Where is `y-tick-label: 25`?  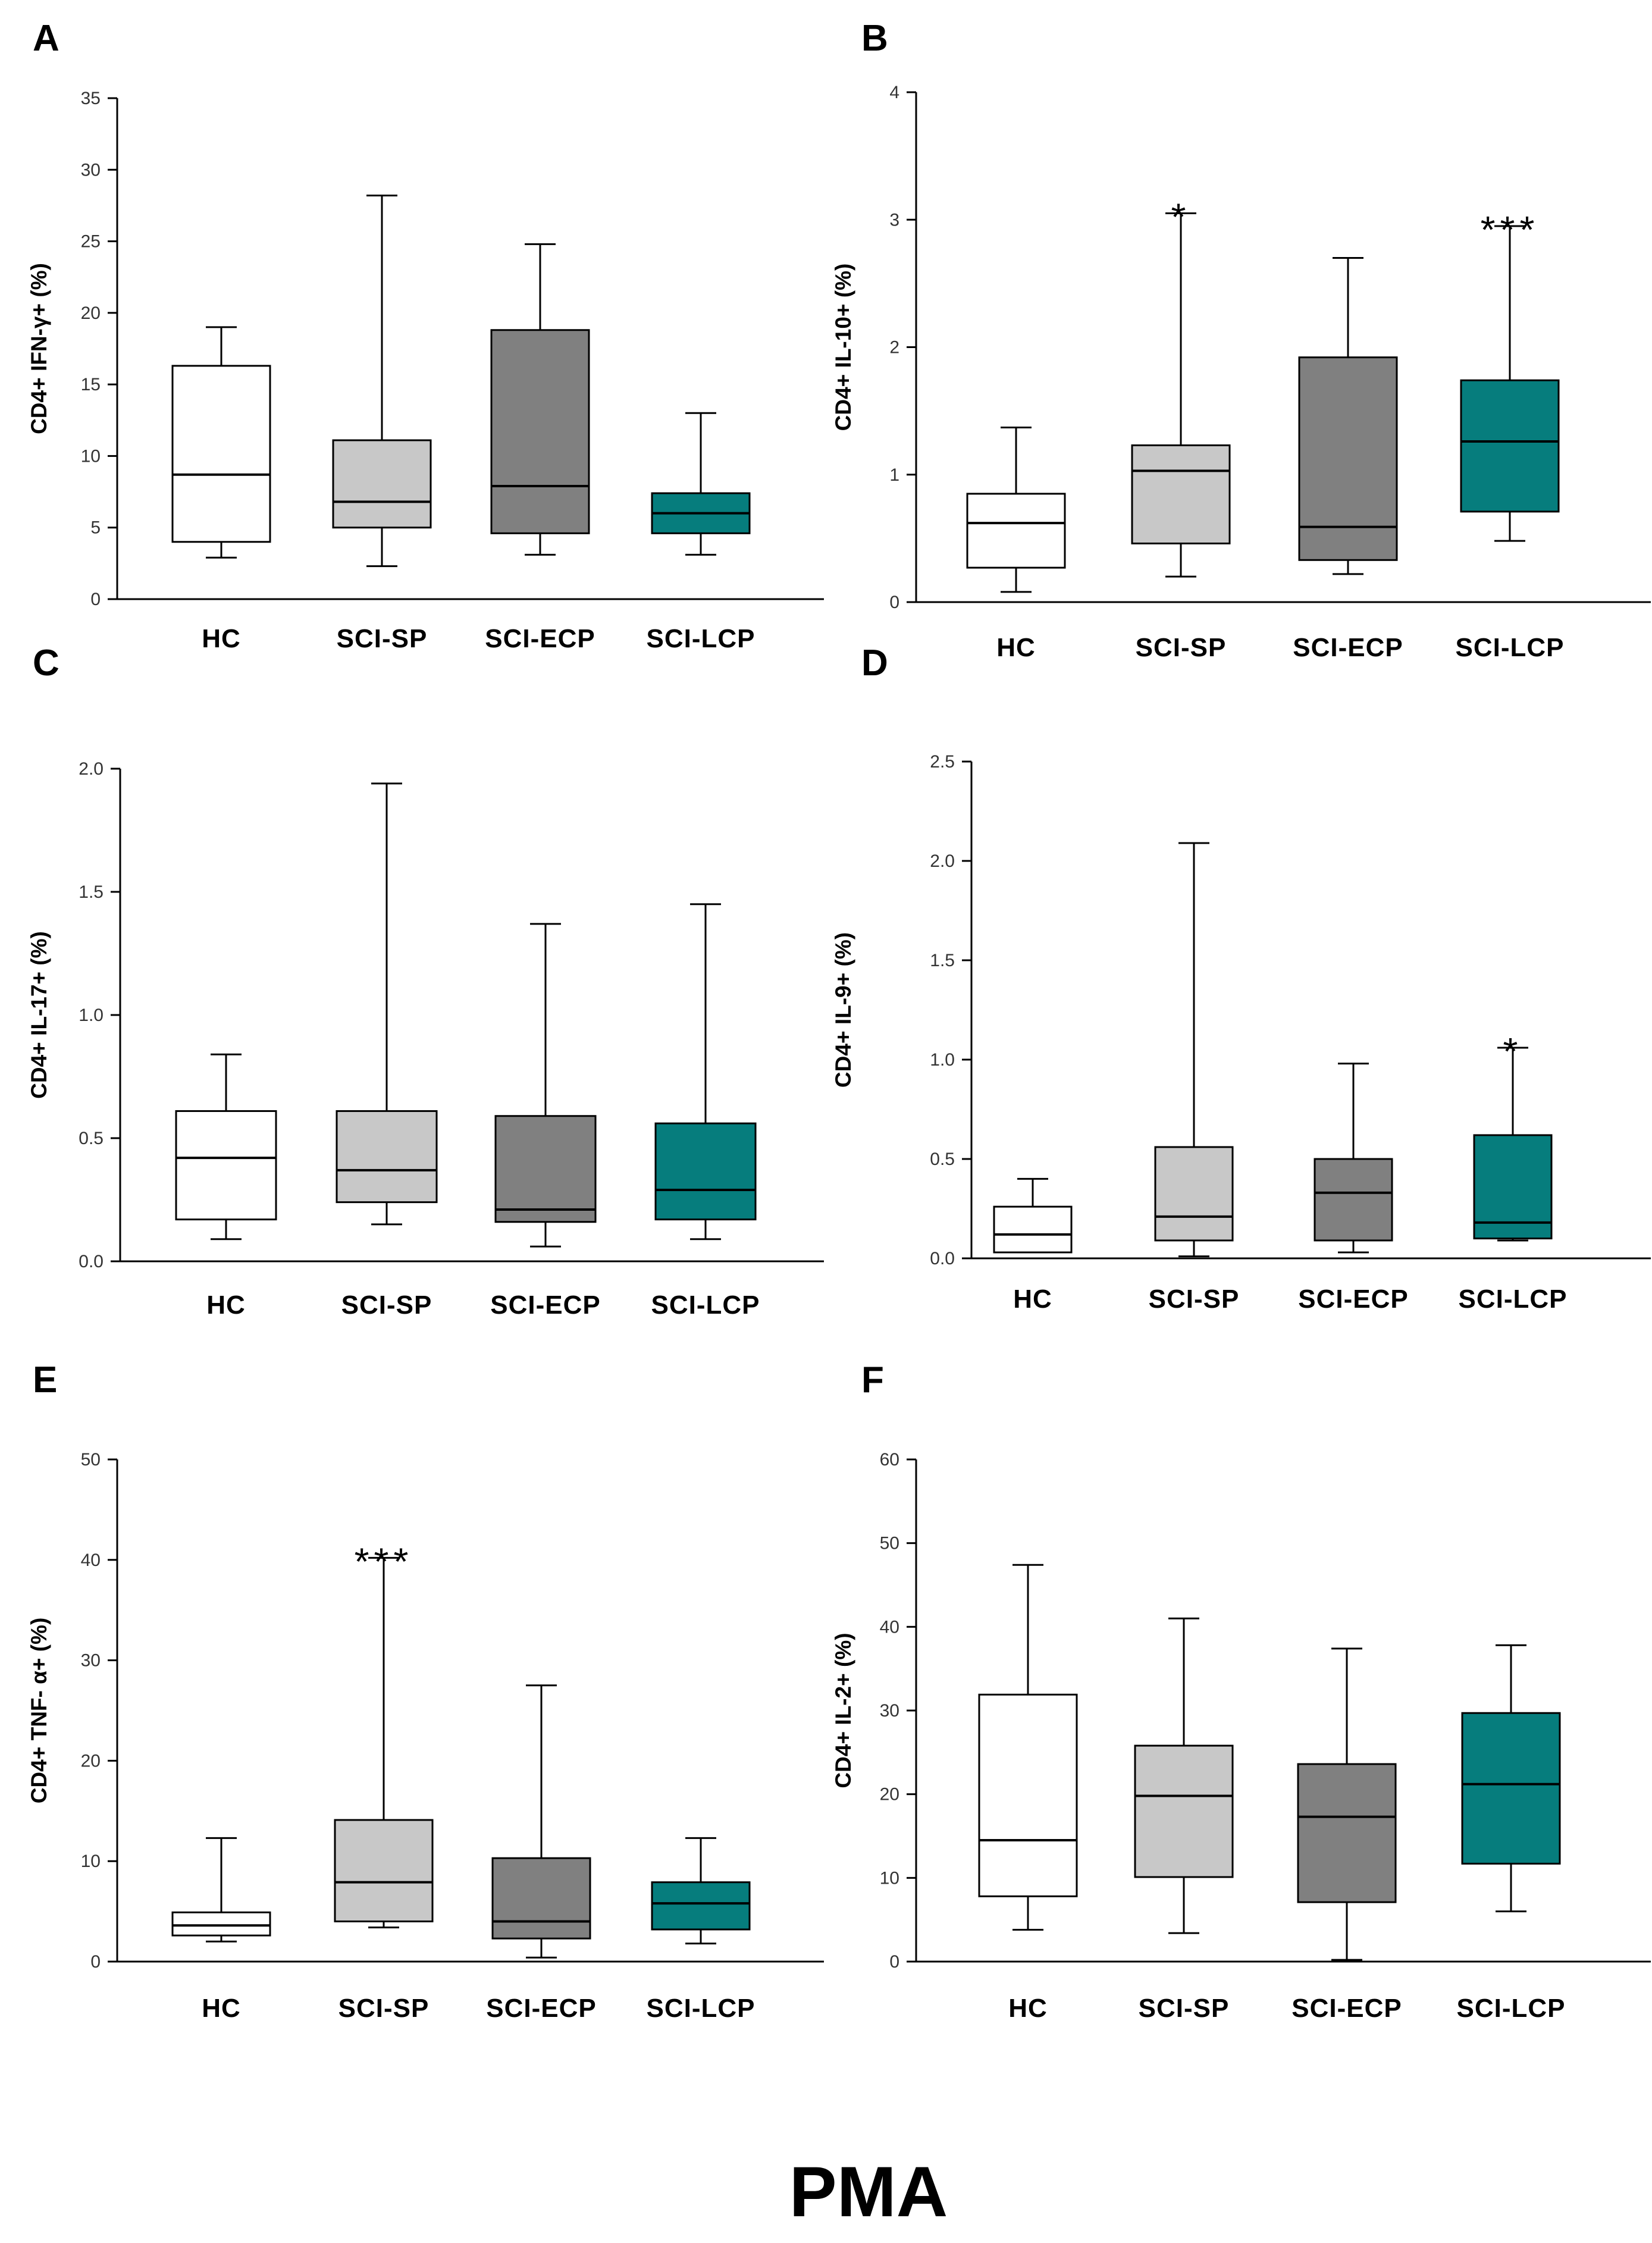 y-tick-label: 25 is located at coordinates (91, 242).